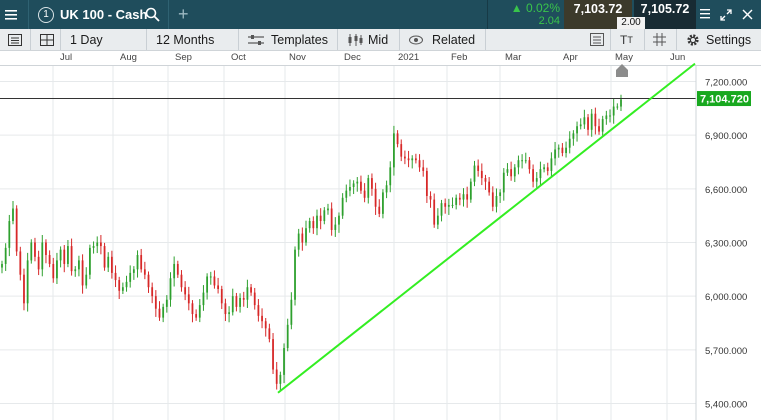 This screenshot has height=420, width=761. I want to click on expand-icon, so click(726, 14).